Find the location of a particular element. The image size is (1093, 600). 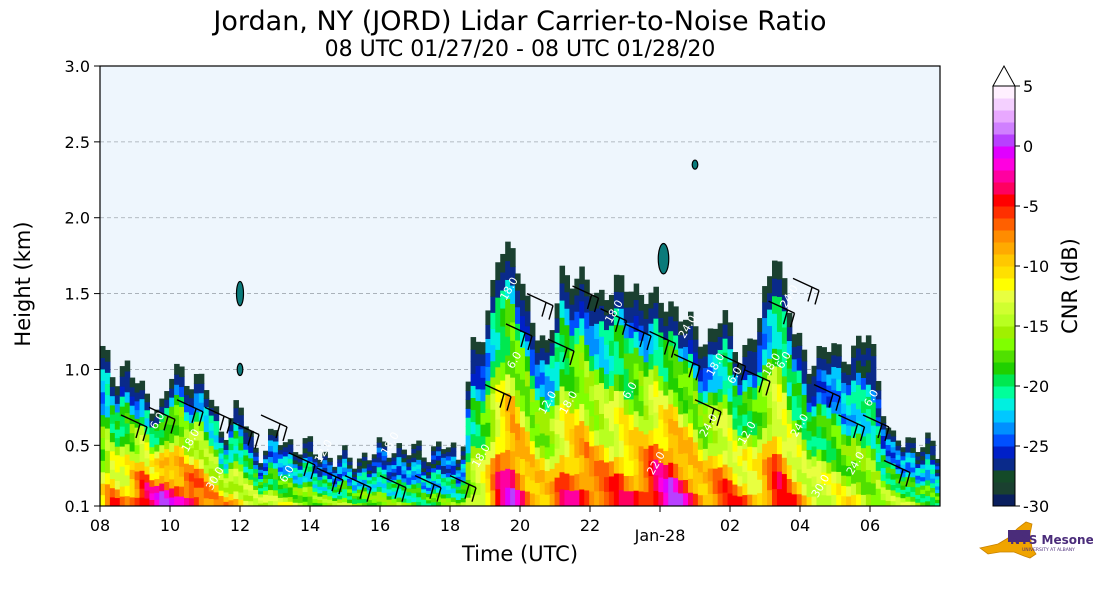

x-tick-label: 02 is located at coordinates (730, 525).